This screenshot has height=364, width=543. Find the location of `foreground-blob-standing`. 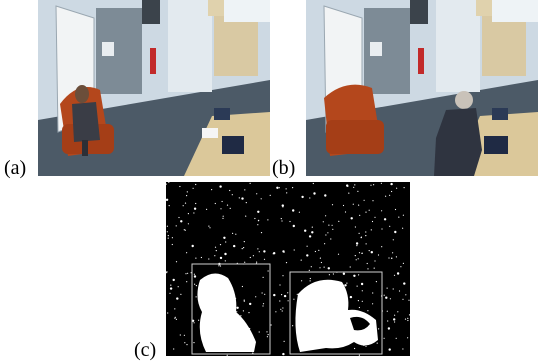

foreground-blob-standing is located at coordinates (336, 315).